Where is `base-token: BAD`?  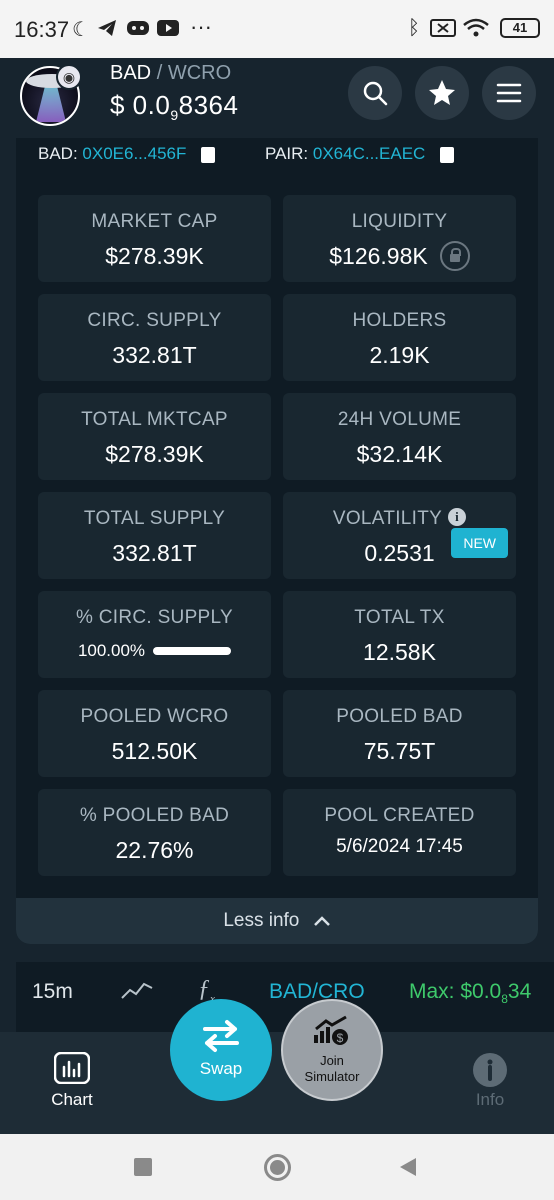 base-token: BAD is located at coordinates (131, 73).